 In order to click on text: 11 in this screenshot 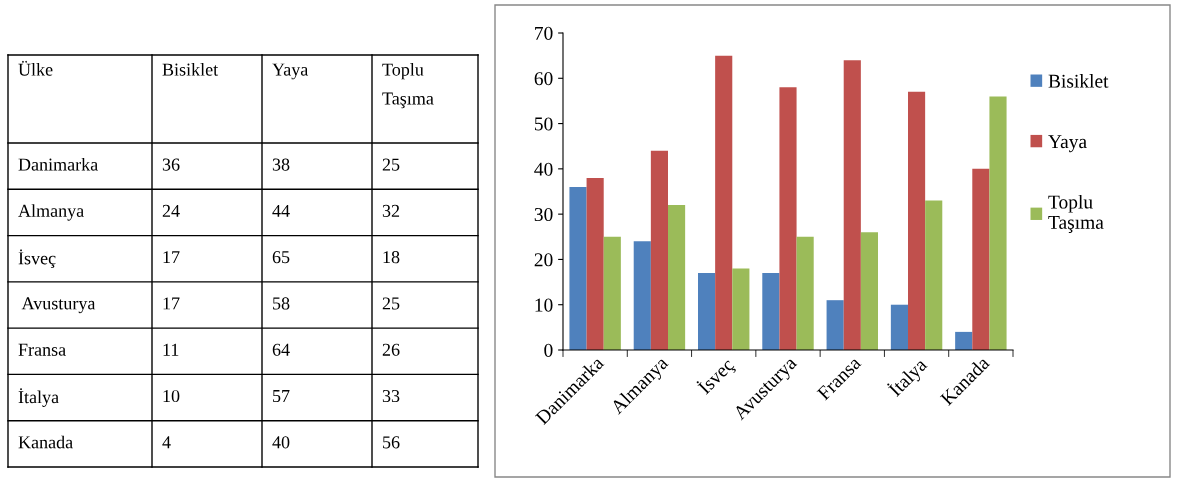, I will do `click(171, 349)`.